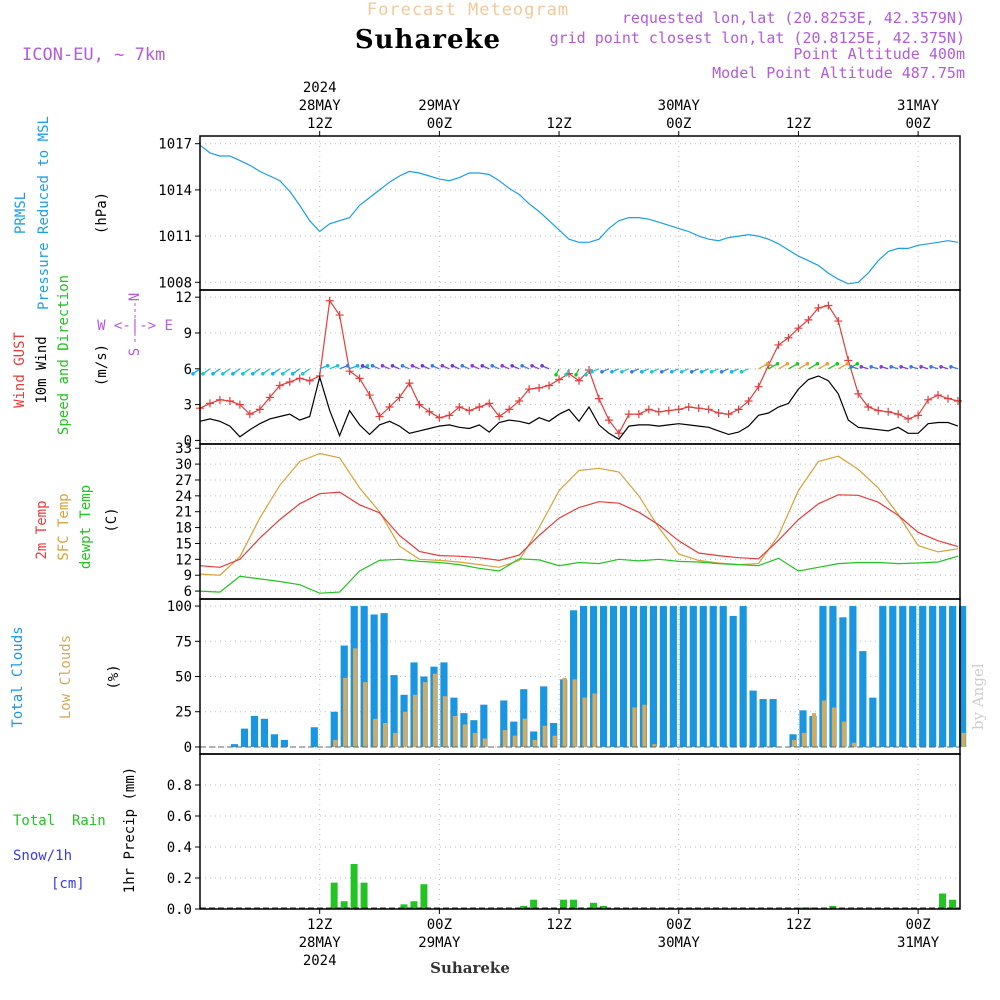 The height and width of the screenshot is (1000, 1000). I want to click on wind-ytick-label: 0, so click(188, 441).